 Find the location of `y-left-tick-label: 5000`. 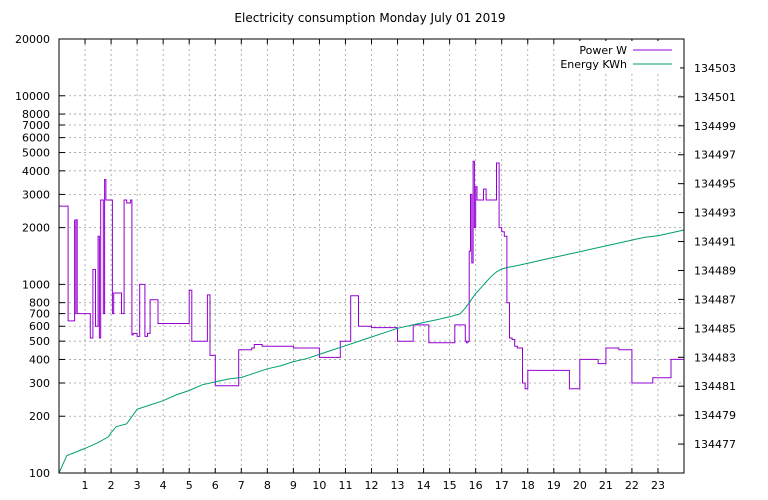

y-left-tick-label: 5000 is located at coordinates (36, 153).